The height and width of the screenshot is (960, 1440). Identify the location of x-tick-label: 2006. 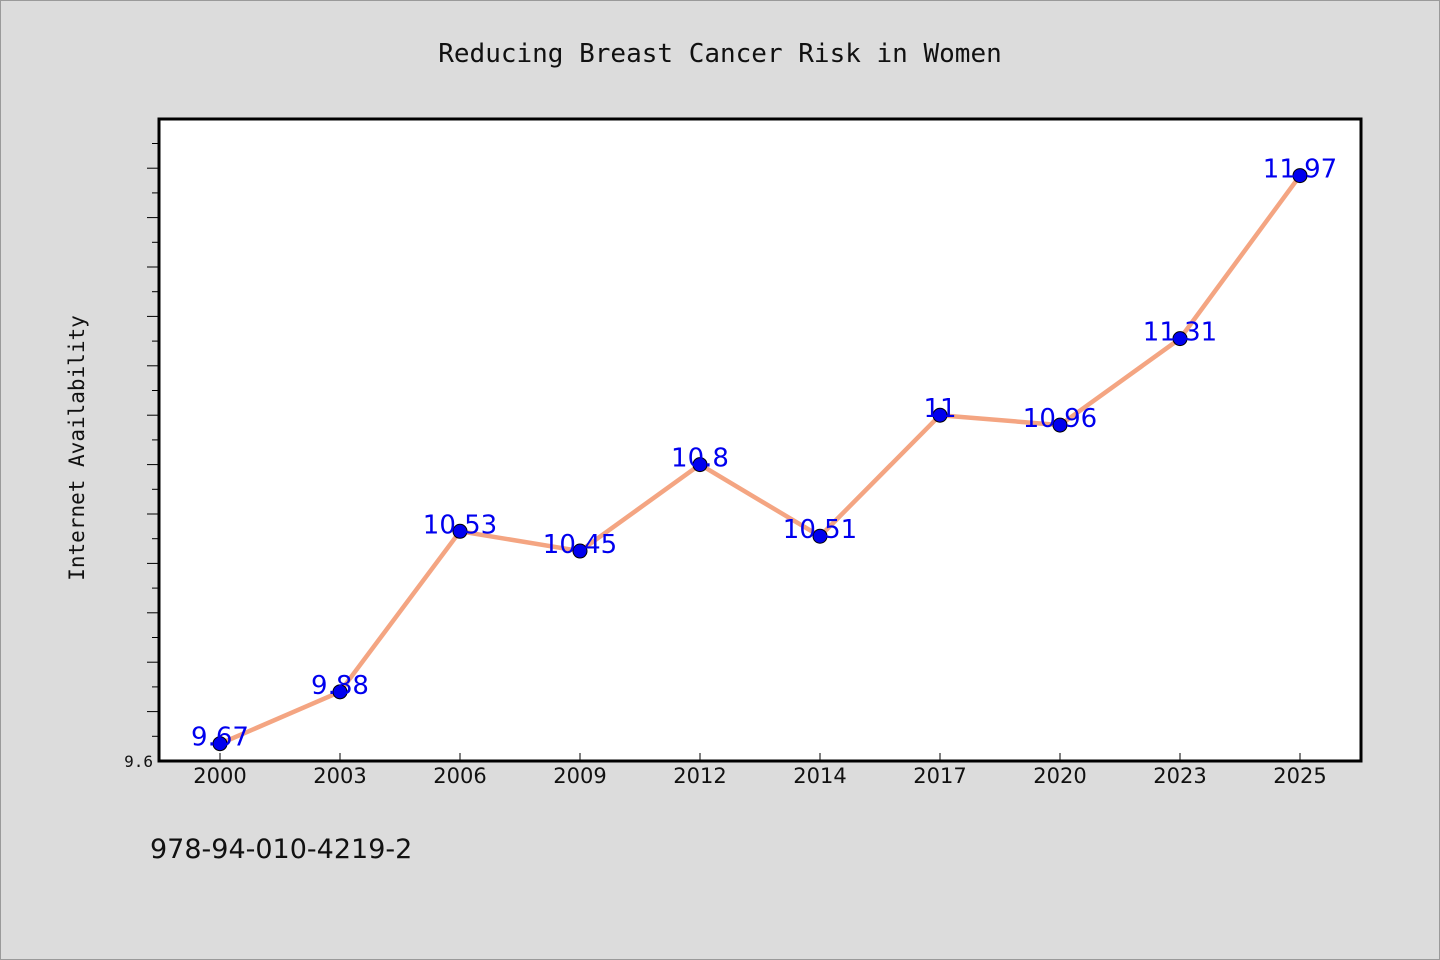
(459, 776).